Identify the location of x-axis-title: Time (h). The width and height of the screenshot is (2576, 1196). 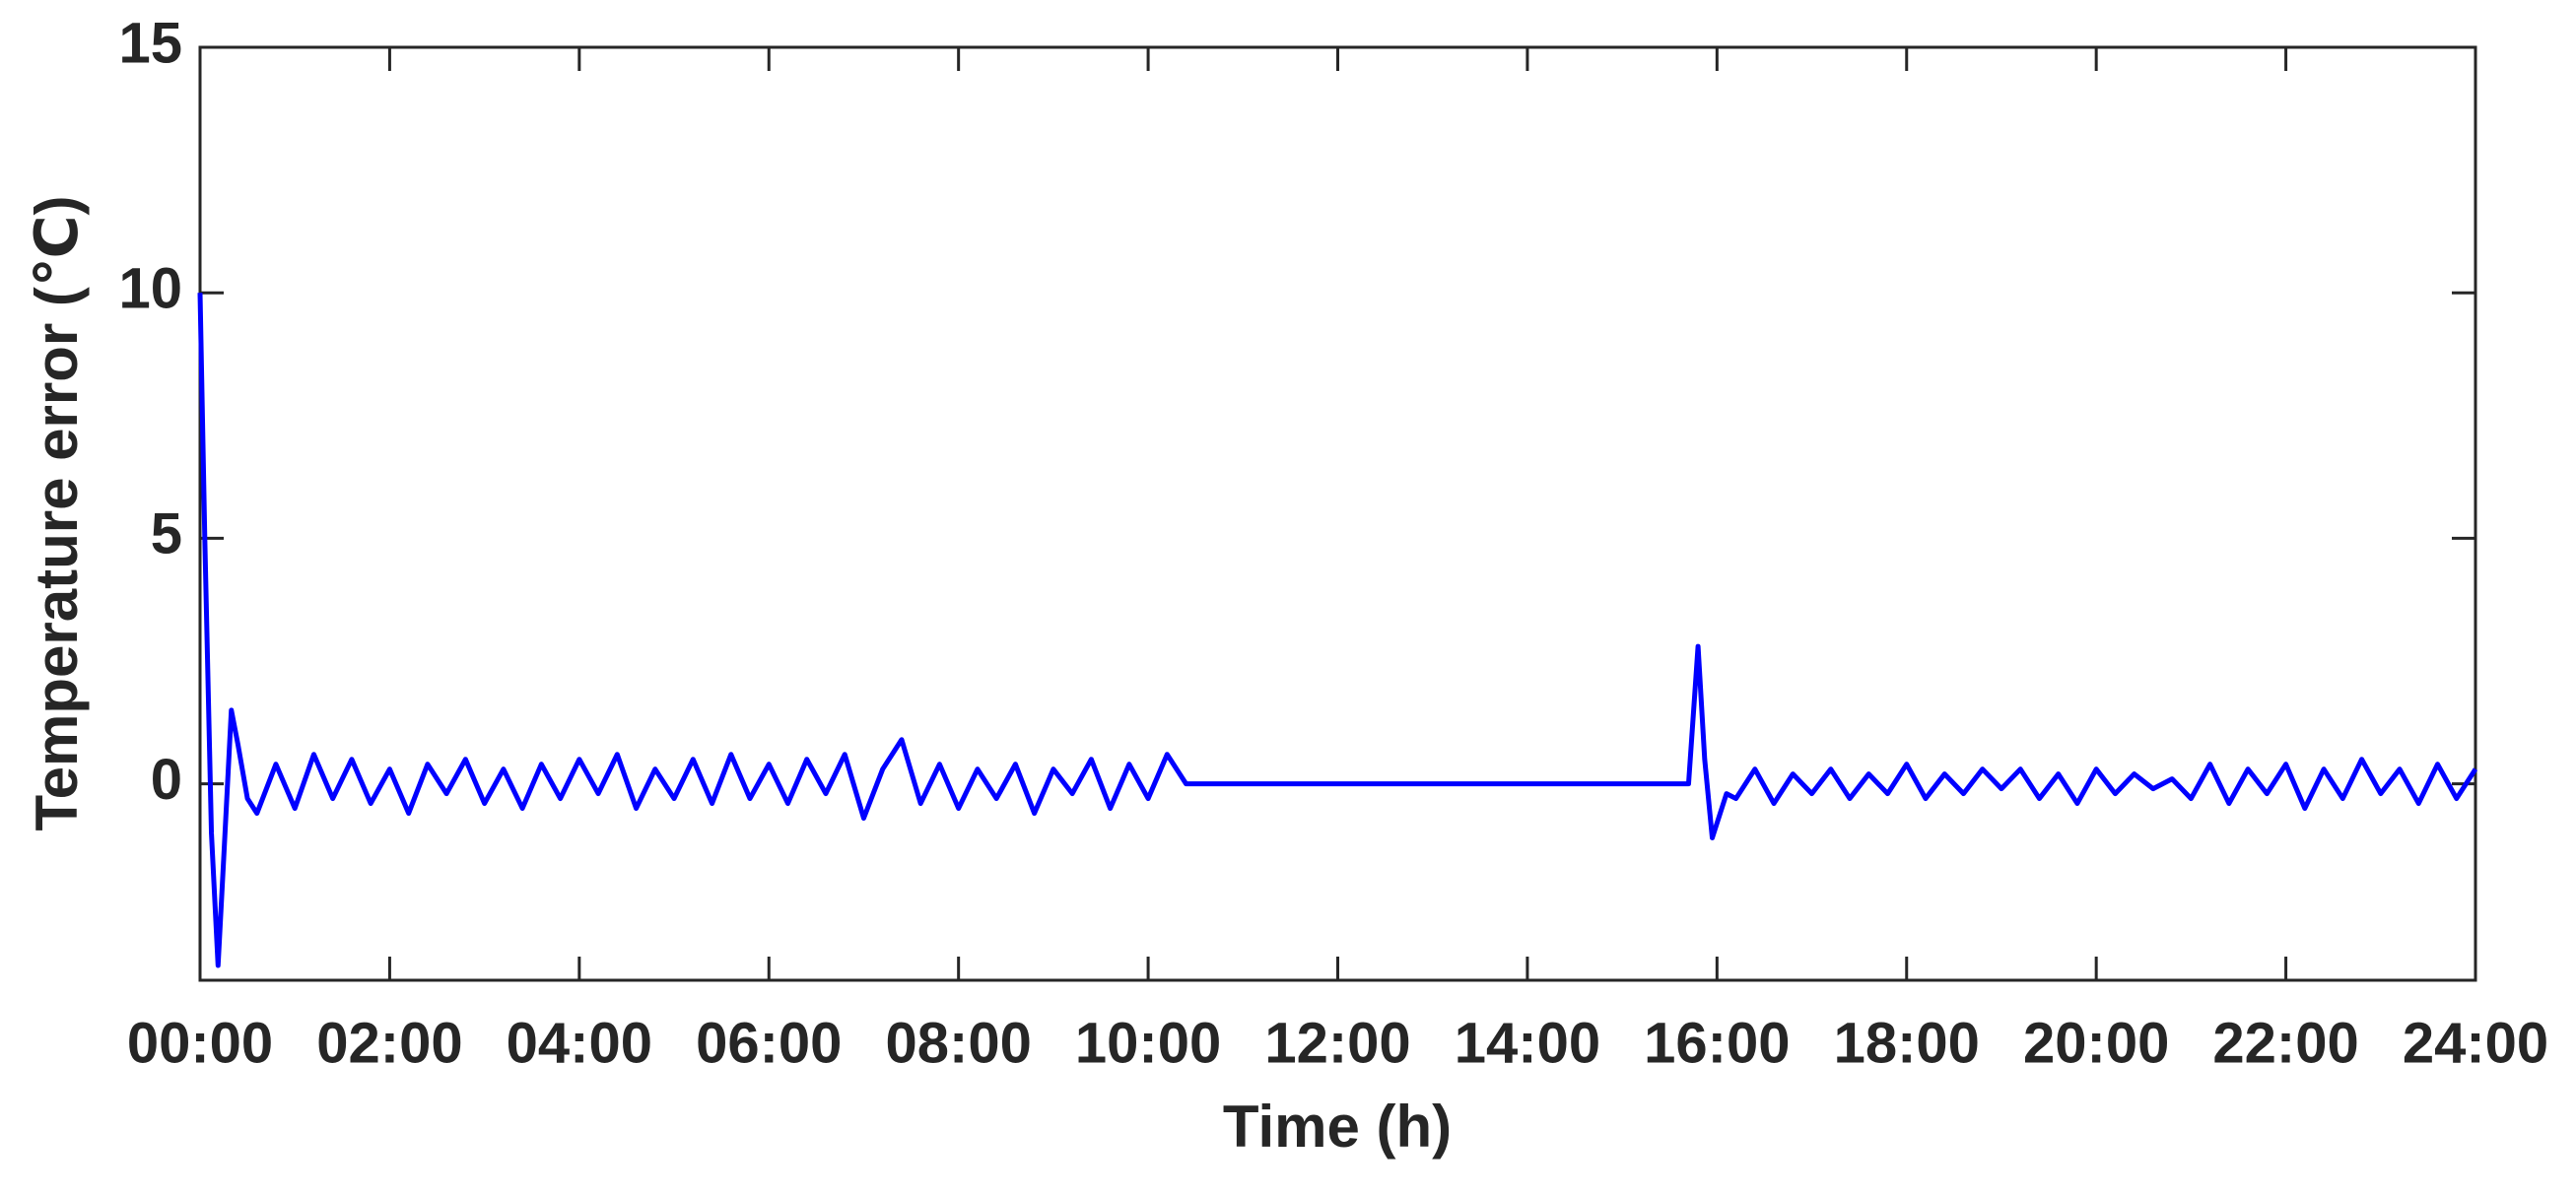
(1337, 1127).